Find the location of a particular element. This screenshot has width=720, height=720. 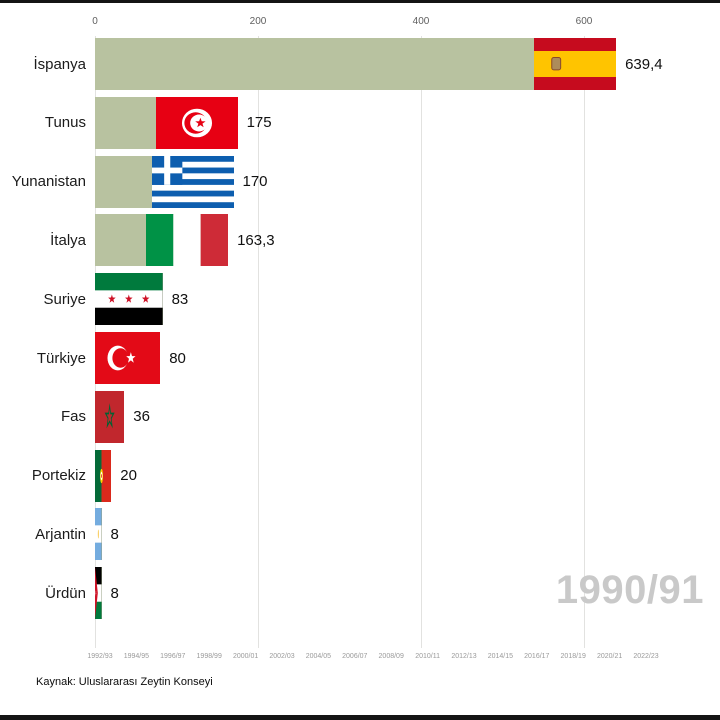

x-axis-tick-label: 200 is located at coordinates (258, 21).